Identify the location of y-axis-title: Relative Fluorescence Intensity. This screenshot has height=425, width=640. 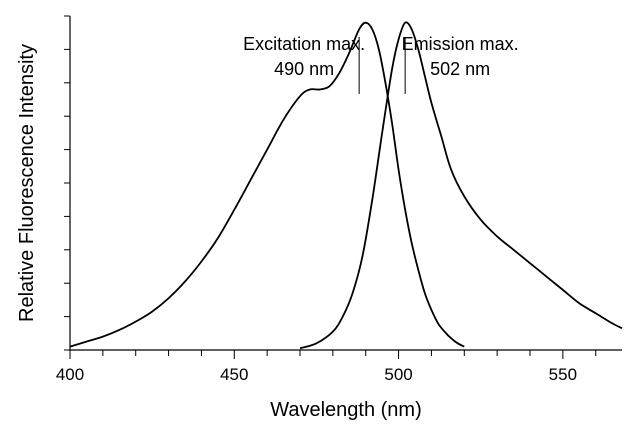
(27, 183).